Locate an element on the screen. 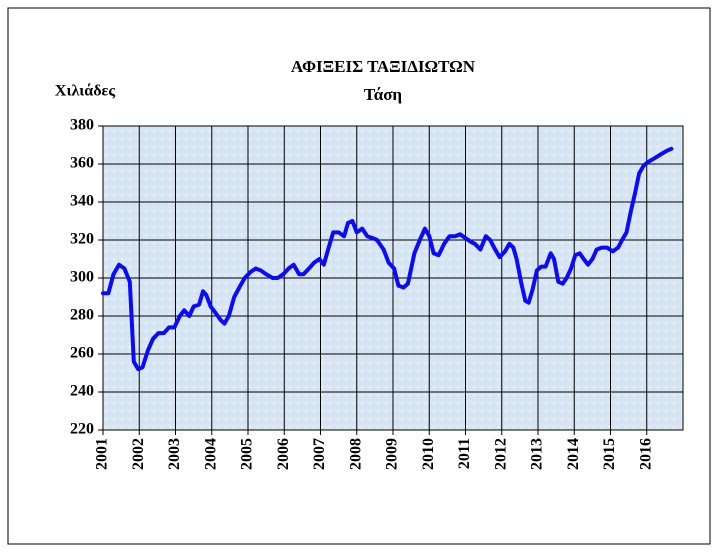 Image resolution: width=718 pixels, height=552 pixels. x-tick-label: 2015 is located at coordinates (609, 454).